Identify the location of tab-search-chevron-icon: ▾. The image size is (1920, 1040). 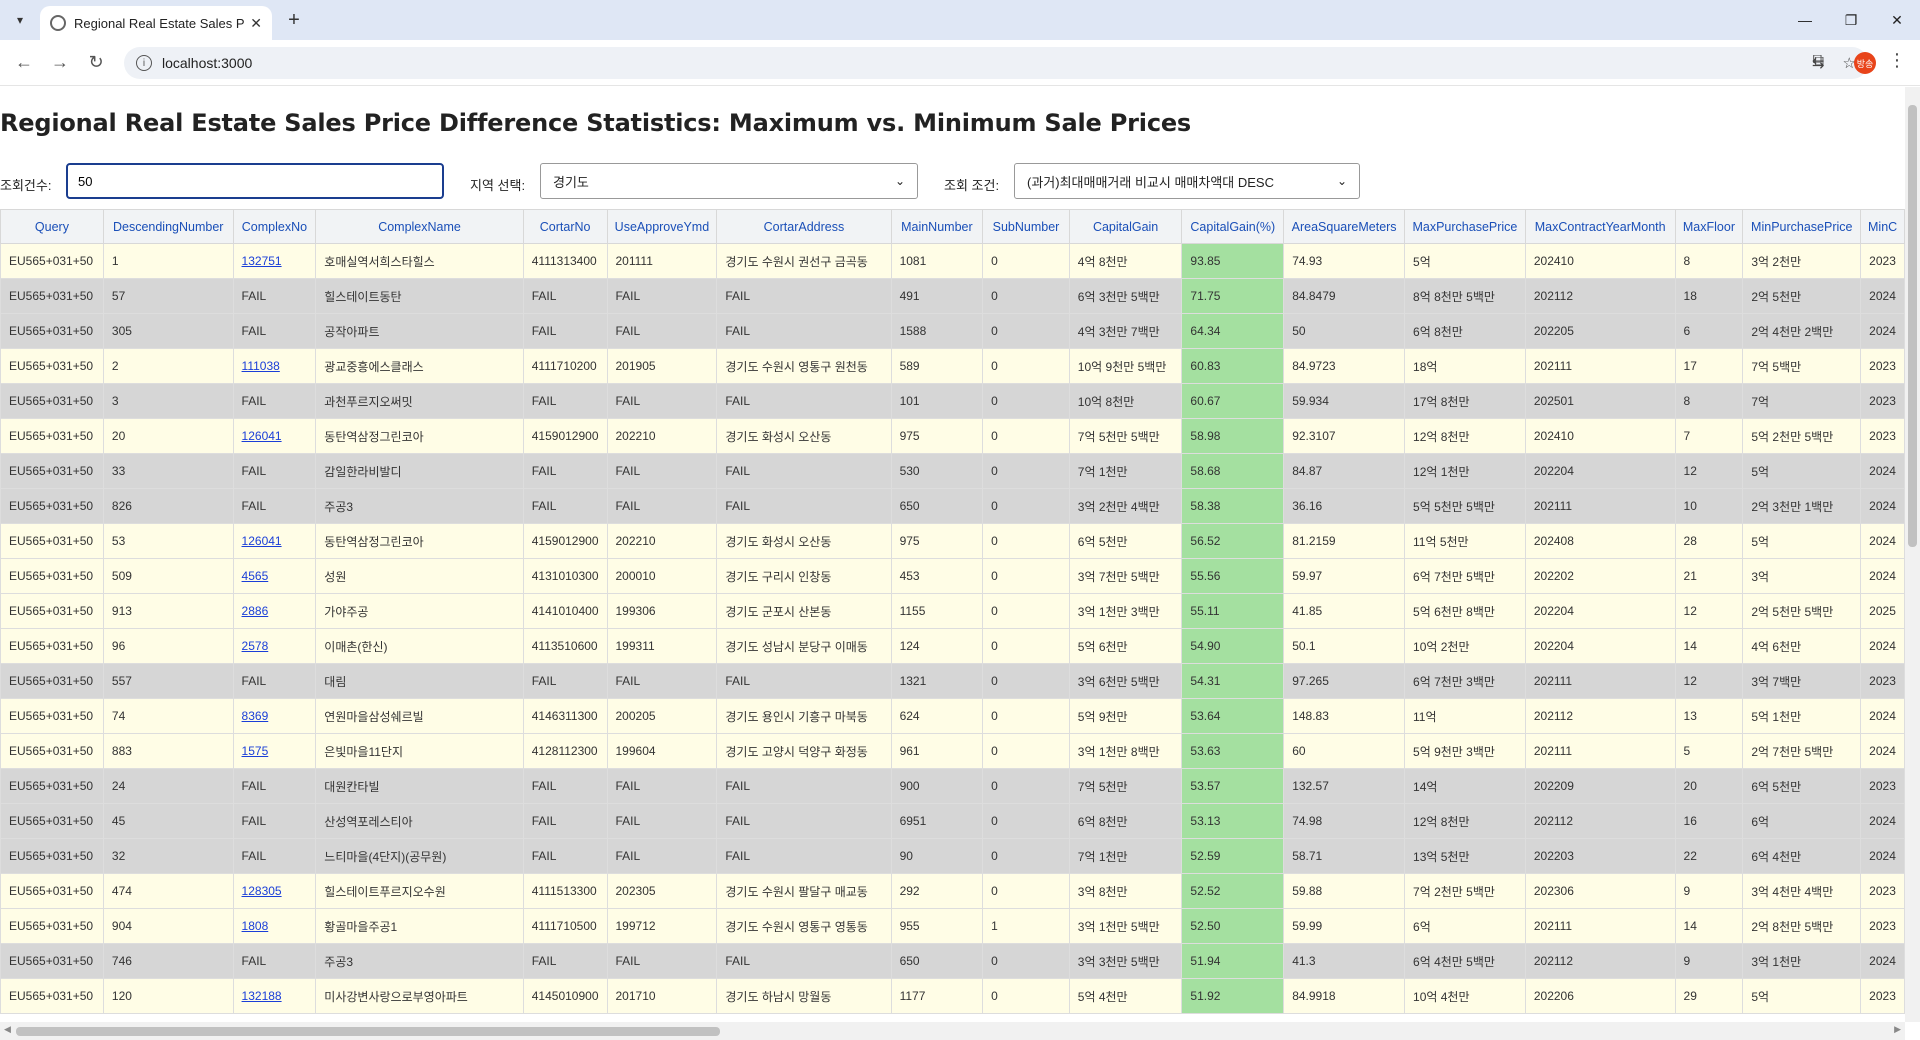
(20, 20).